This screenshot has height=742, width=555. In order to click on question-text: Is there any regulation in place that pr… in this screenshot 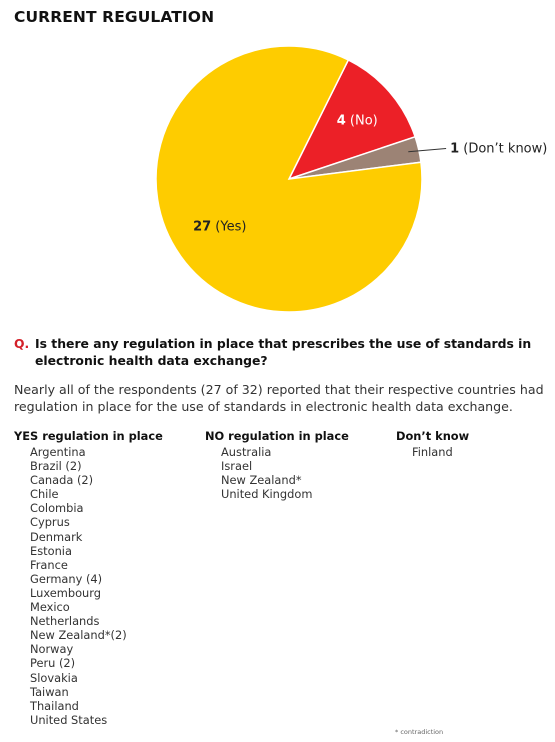, I will do `click(283, 352)`.